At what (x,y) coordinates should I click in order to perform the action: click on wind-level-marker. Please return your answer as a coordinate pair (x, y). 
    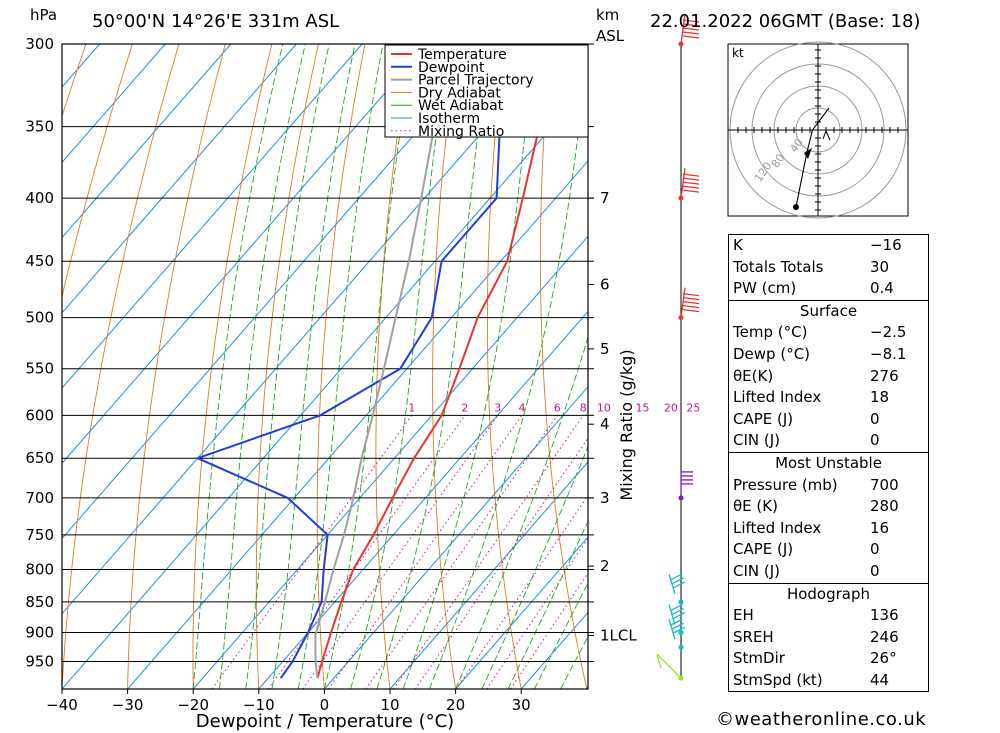
    Looking at the image, I should click on (681, 602).